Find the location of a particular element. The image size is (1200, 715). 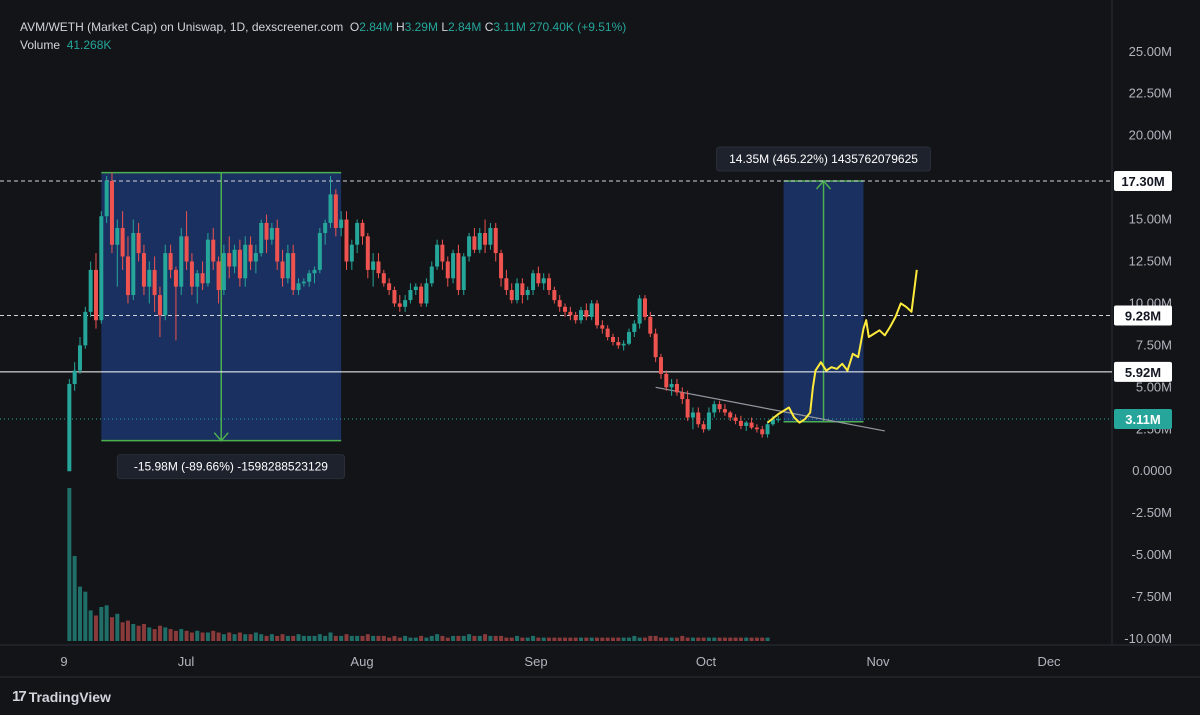

y-tick-label: 0.0000 is located at coordinates (1152, 470).